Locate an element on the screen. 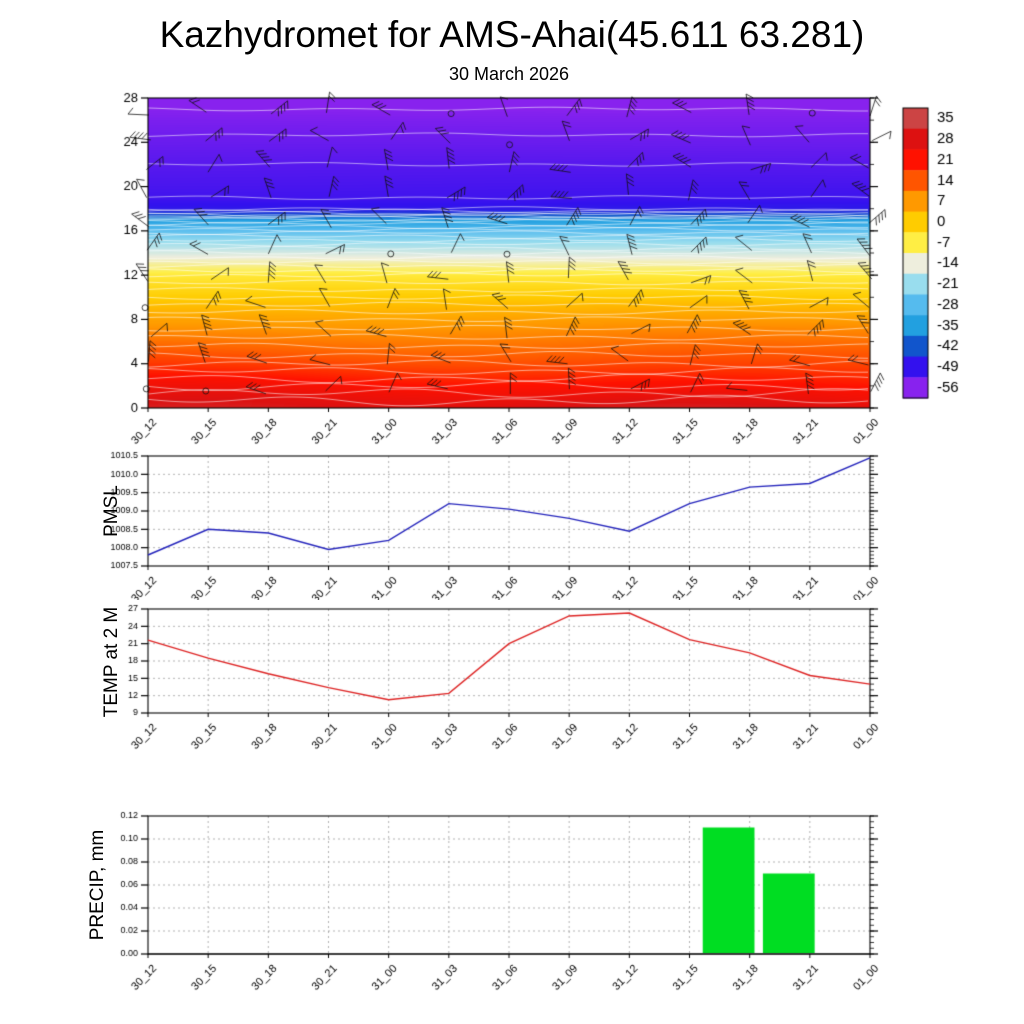  precip-axis-label: PRECIP, mm is located at coordinates (97, 885).